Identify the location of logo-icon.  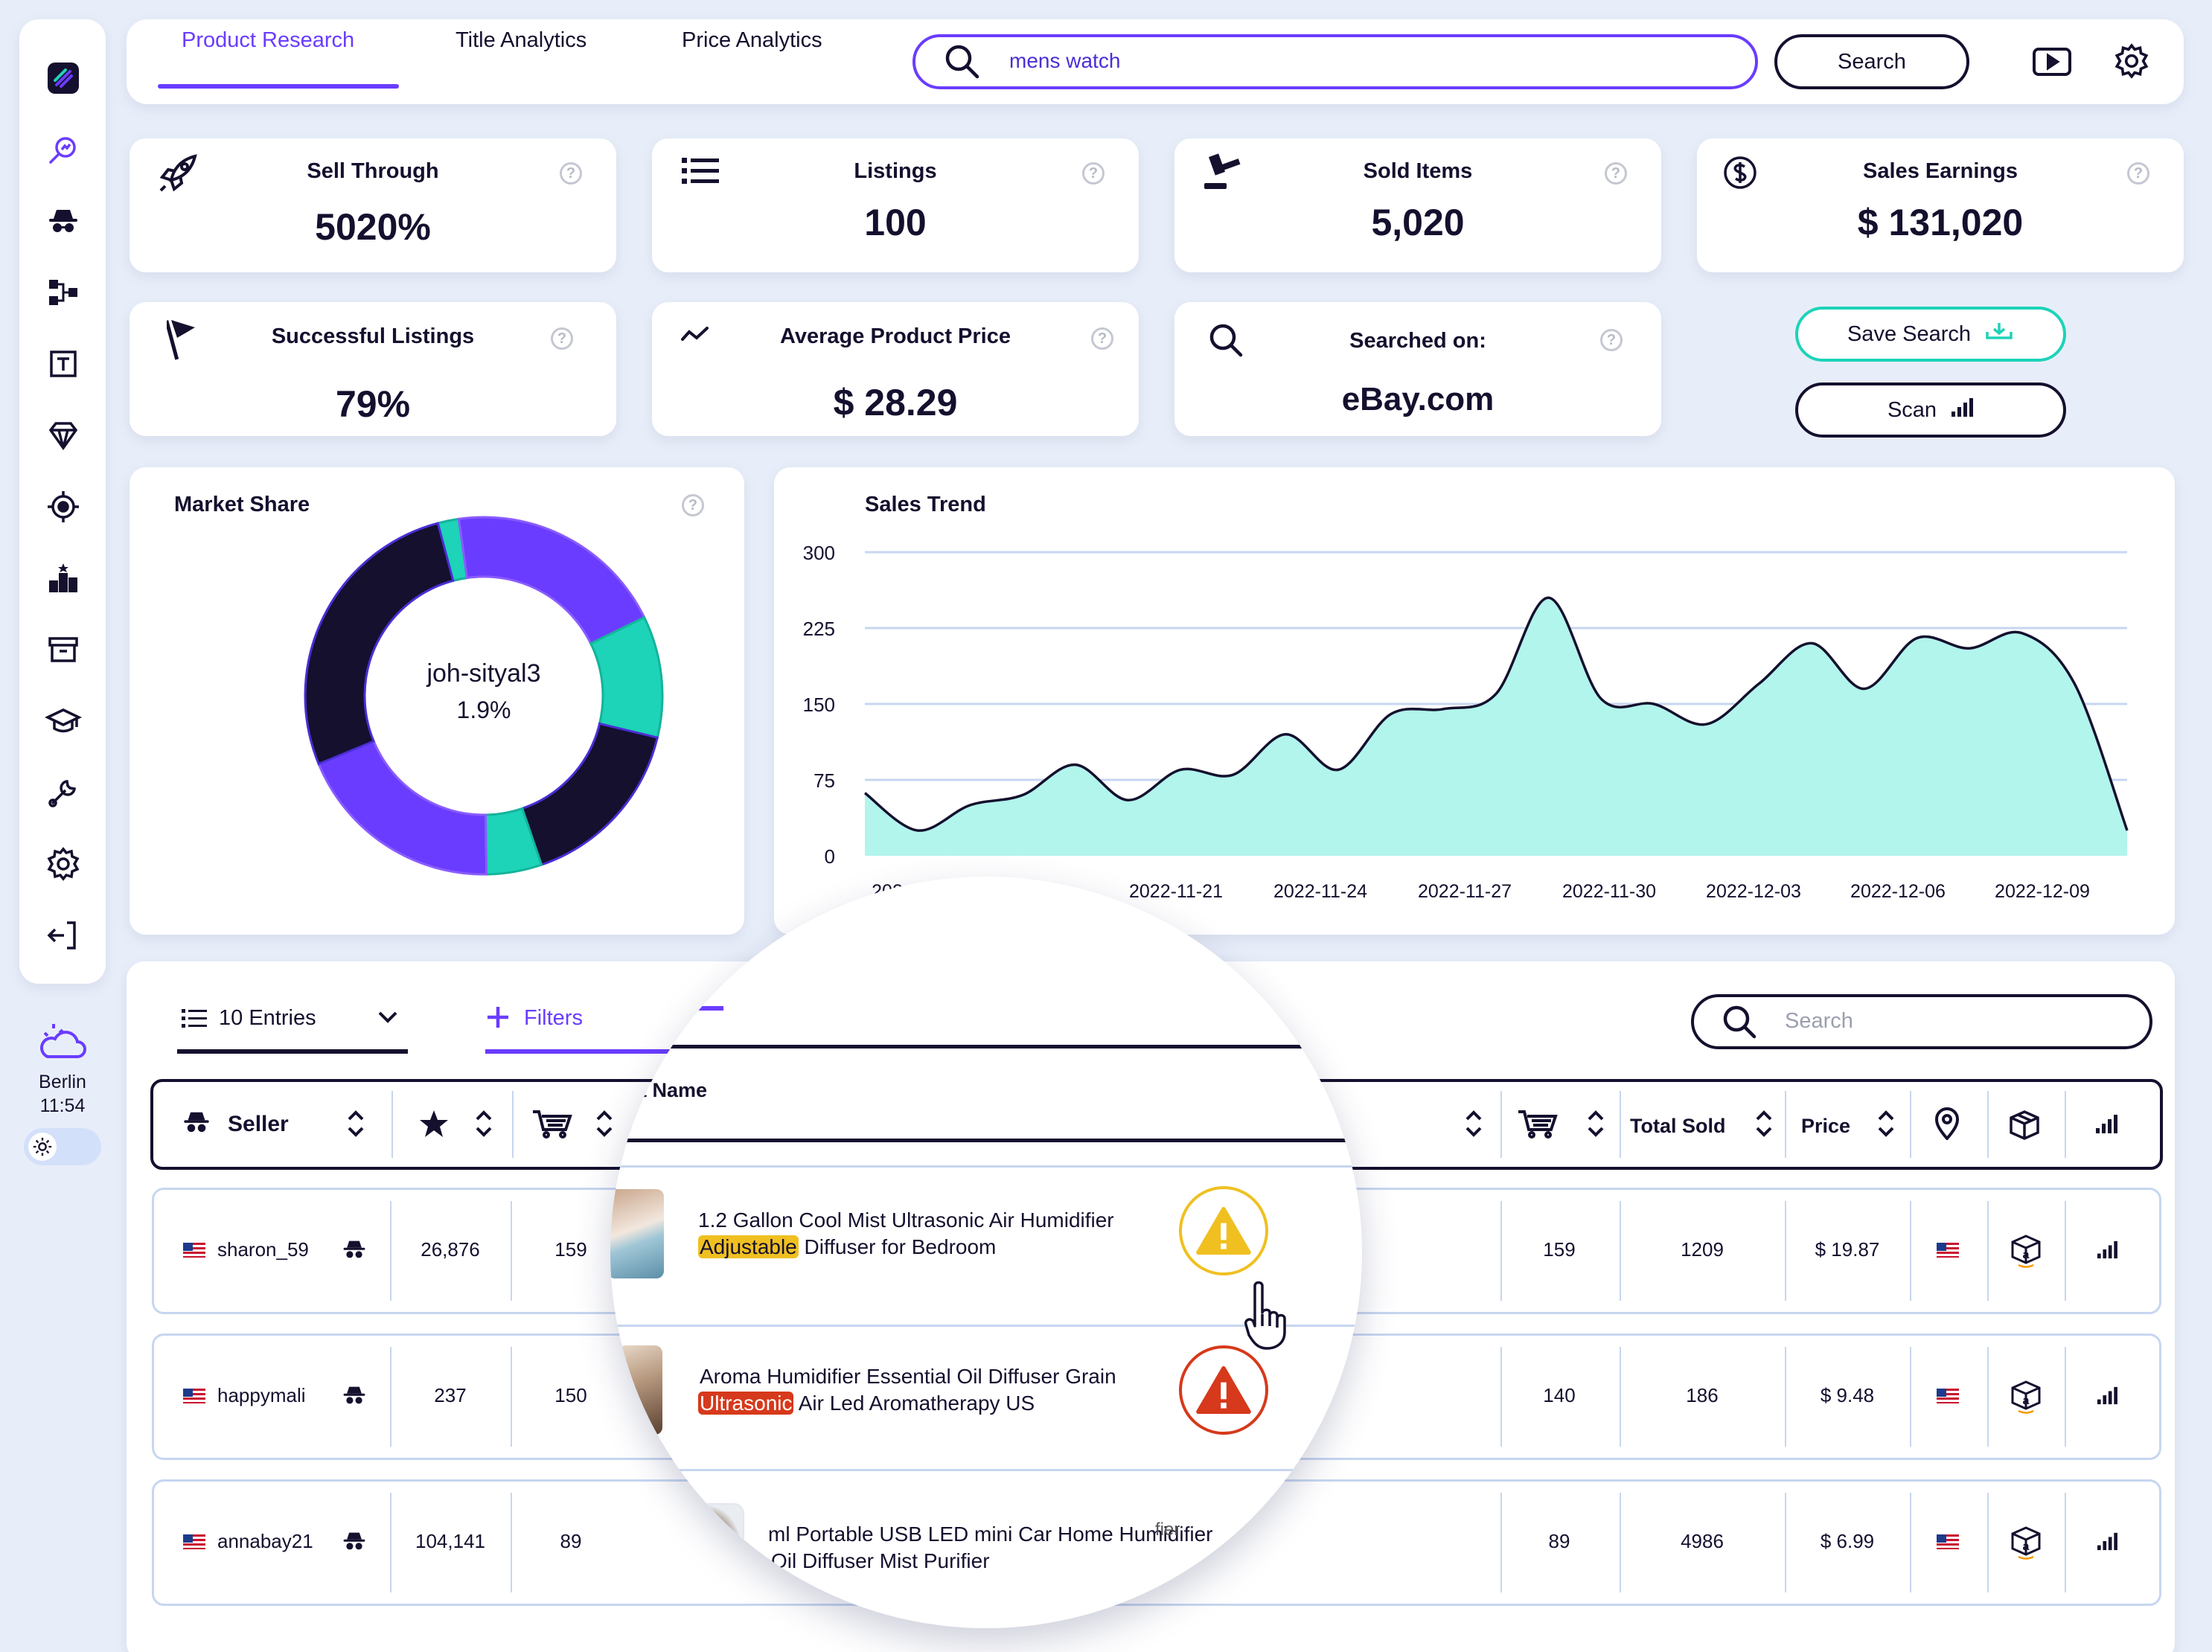
(64, 78).